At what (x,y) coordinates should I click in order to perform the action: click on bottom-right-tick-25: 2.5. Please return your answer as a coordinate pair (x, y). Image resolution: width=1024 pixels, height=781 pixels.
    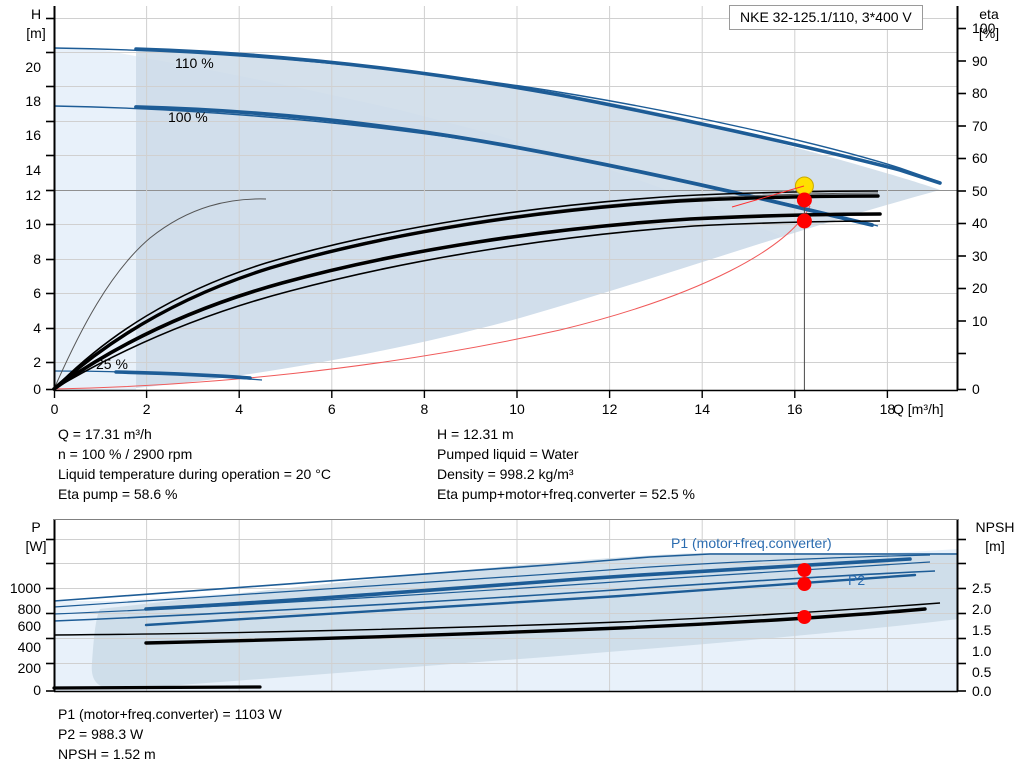
    Looking at the image, I should click on (982, 588).